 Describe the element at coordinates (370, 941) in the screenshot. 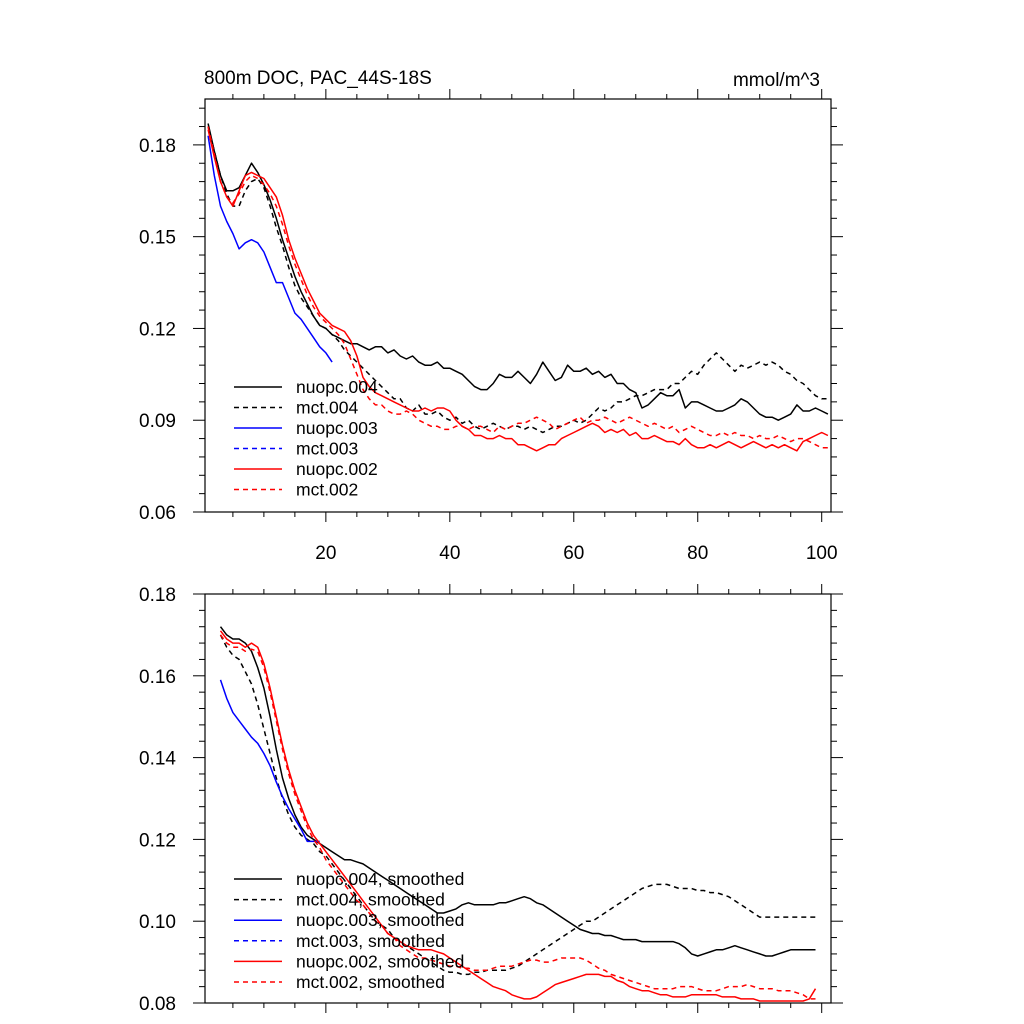

I see `legend-label: mct.003, smoothed` at that location.